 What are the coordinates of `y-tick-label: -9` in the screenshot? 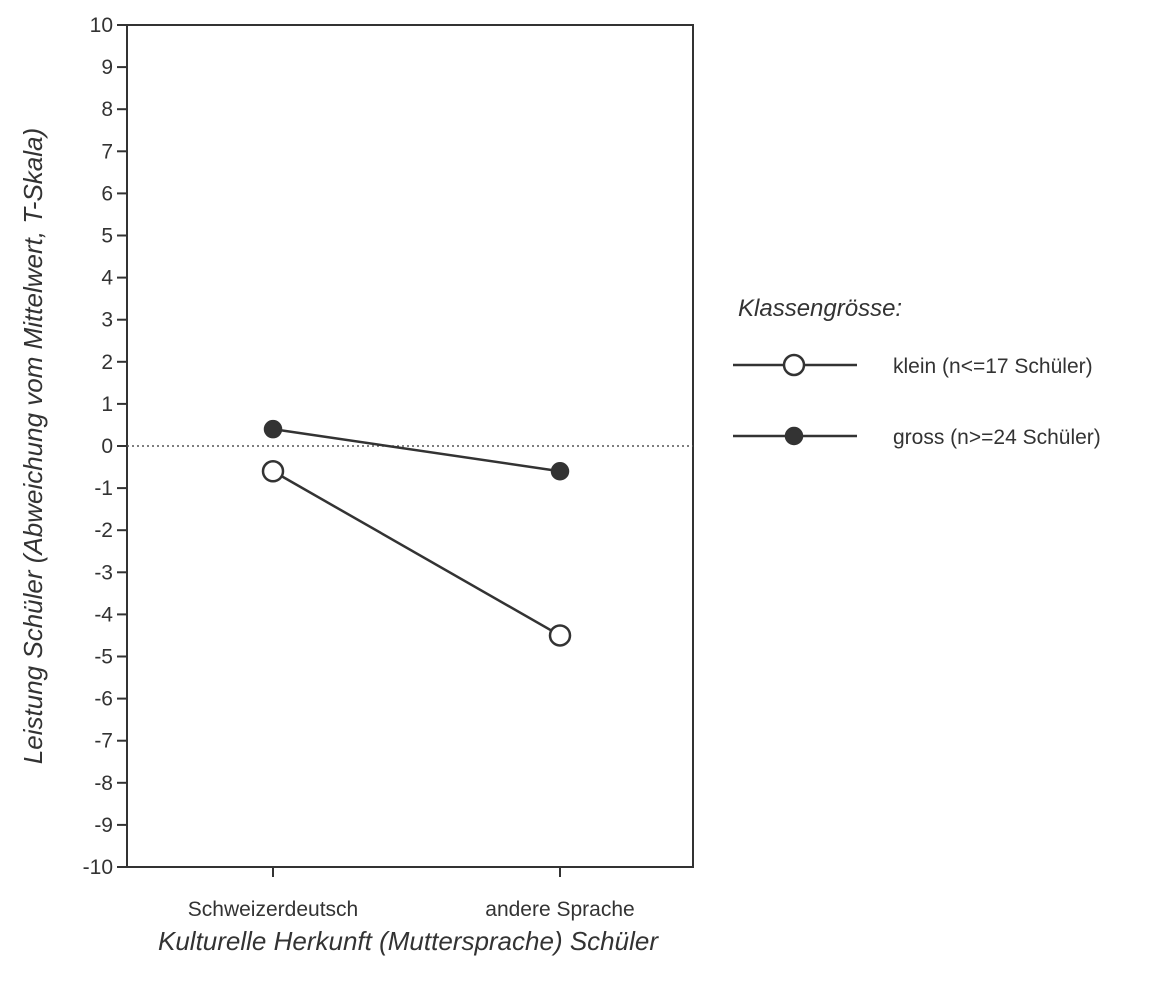 It's located at (103, 825).